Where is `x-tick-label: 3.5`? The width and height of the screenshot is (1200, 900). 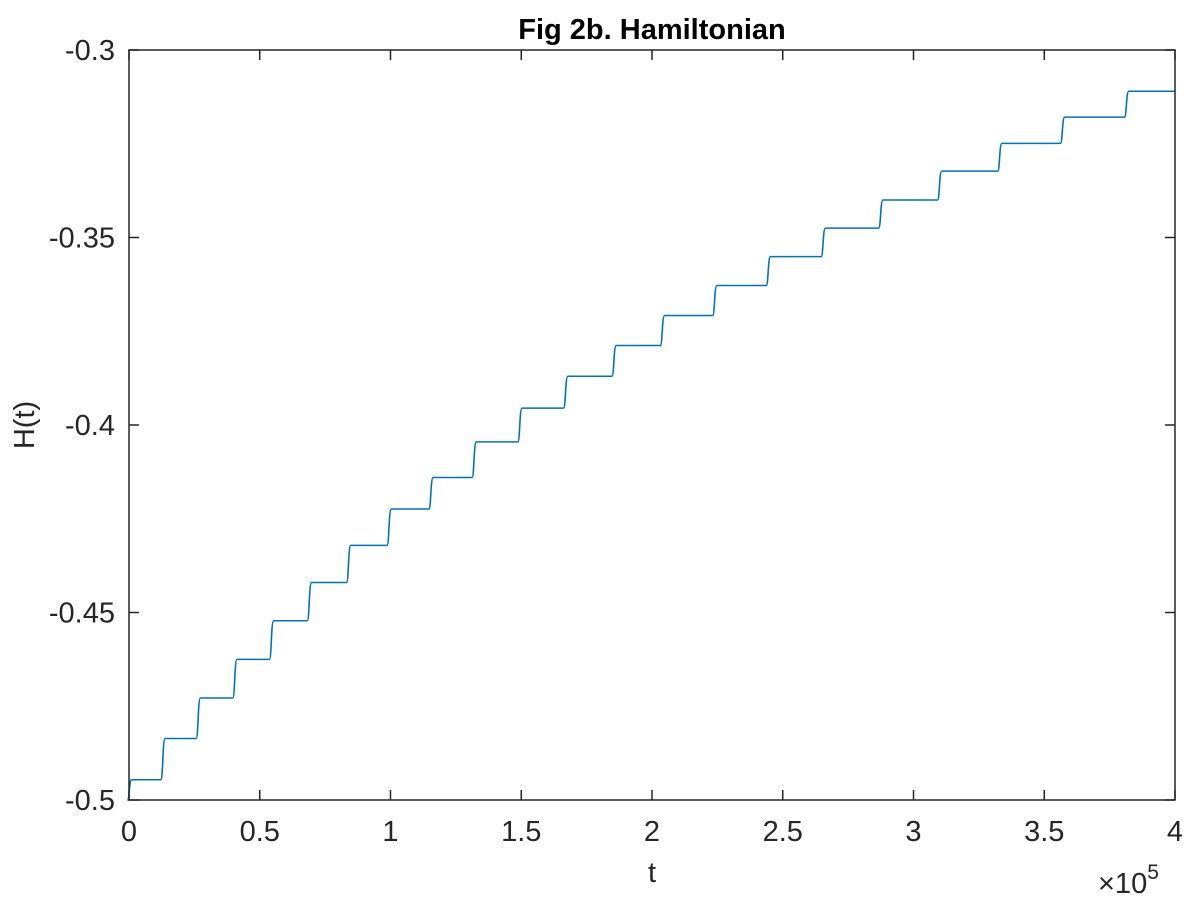
x-tick-label: 3.5 is located at coordinates (1044, 832).